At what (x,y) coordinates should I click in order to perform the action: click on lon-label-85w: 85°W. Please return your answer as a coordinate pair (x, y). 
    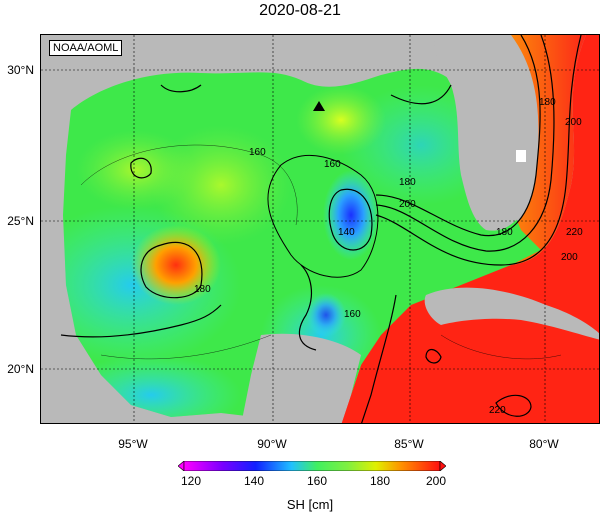
    Looking at the image, I should click on (409, 444).